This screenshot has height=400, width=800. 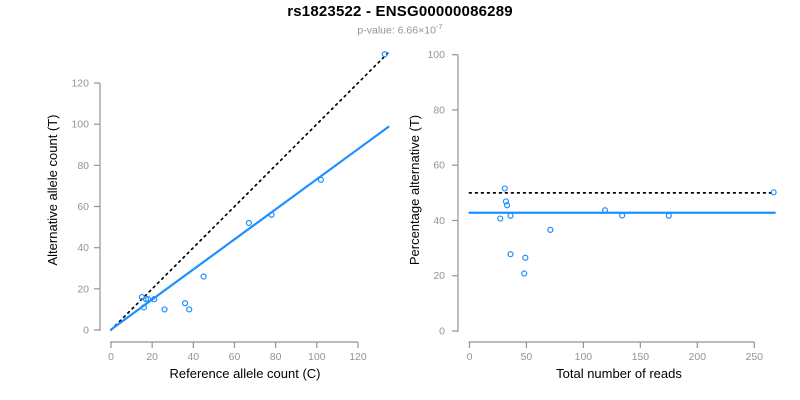 I want to click on x-tick-label: 150, so click(x=641, y=357).